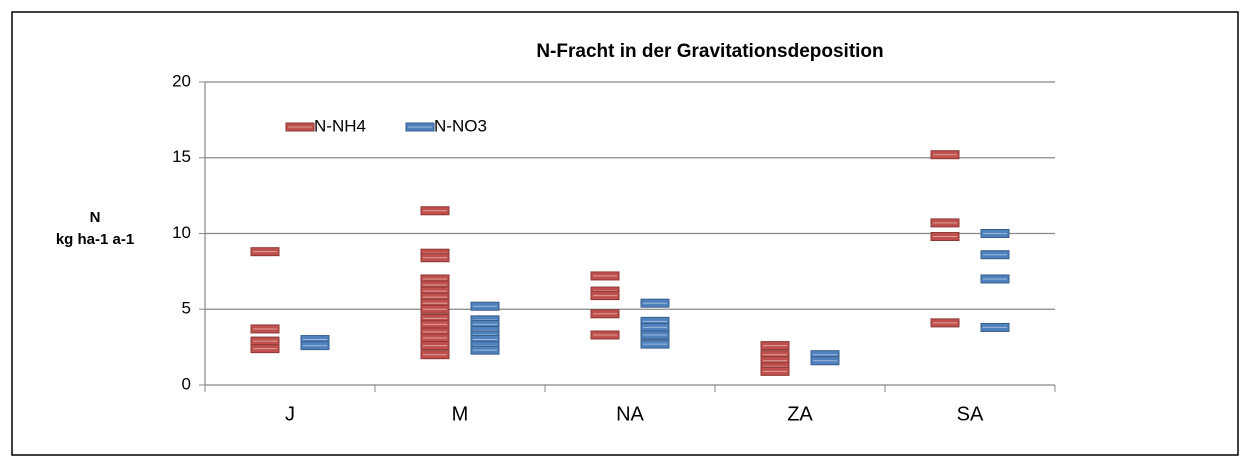 Image resolution: width=1245 pixels, height=468 pixels. Describe the element at coordinates (630, 414) in the screenshot. I see `x-tick-label: NA` at that location.